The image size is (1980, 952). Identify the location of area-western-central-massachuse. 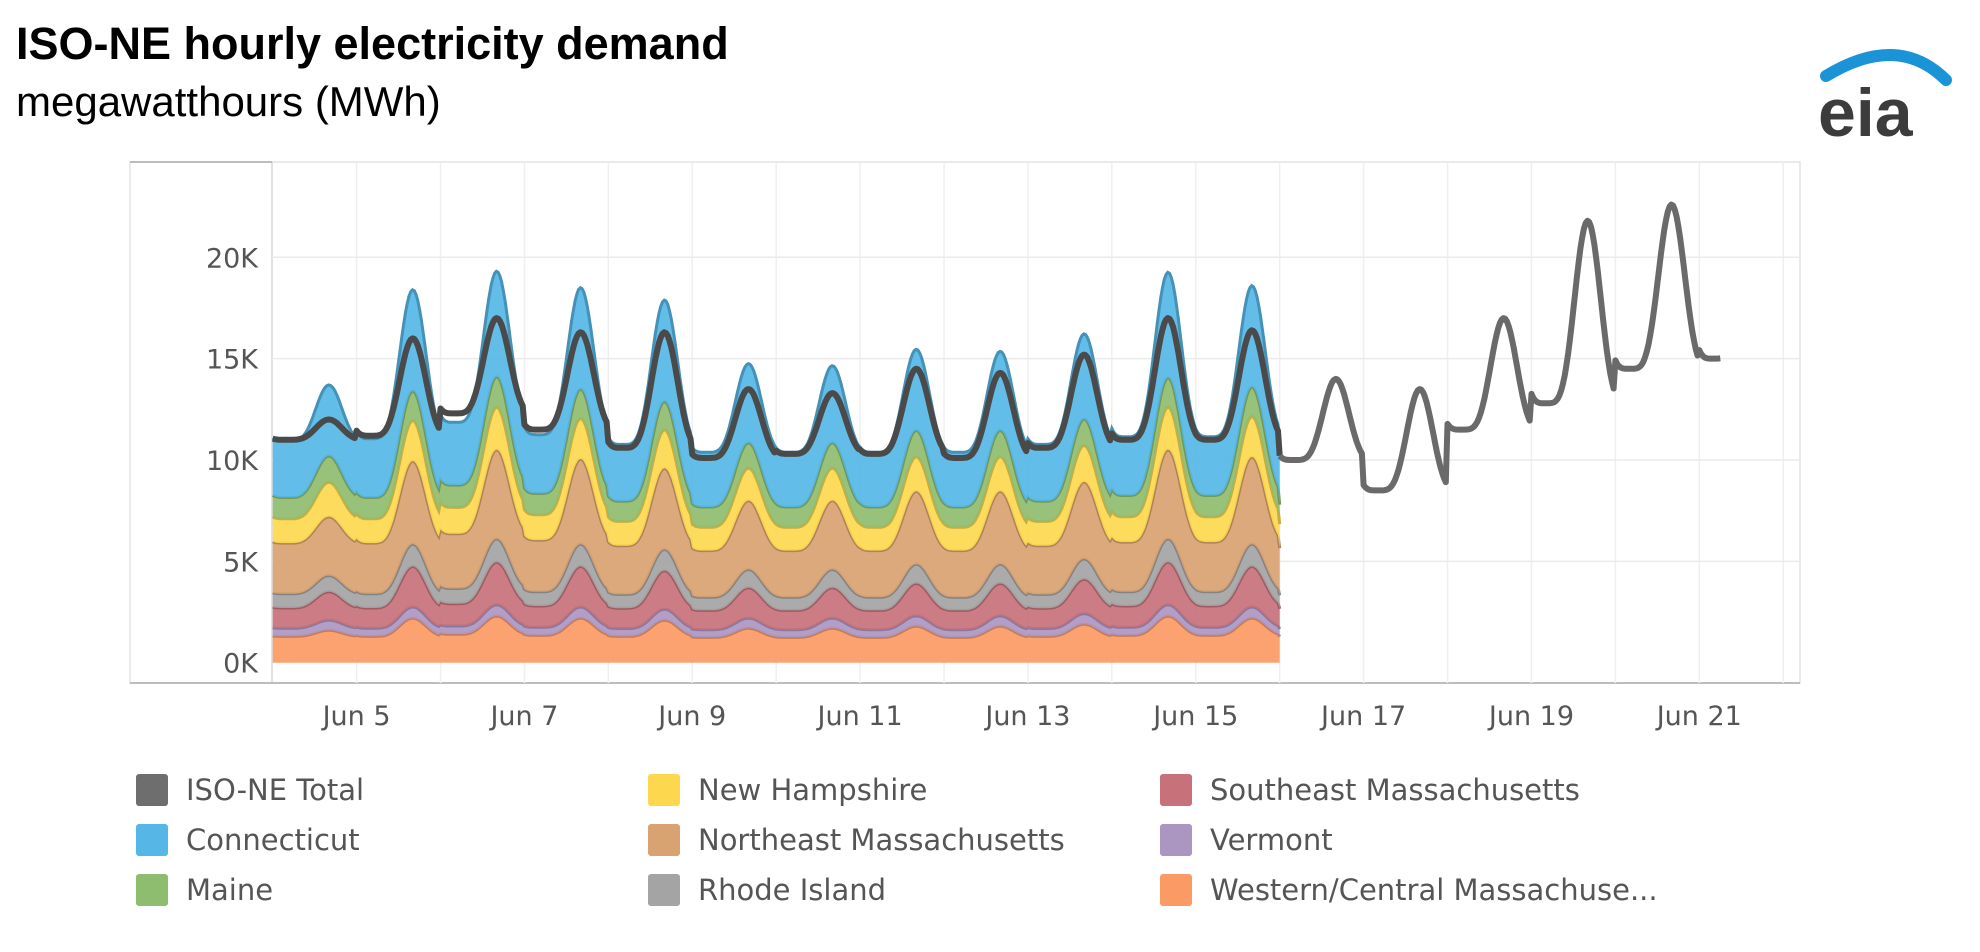
(776, 639).